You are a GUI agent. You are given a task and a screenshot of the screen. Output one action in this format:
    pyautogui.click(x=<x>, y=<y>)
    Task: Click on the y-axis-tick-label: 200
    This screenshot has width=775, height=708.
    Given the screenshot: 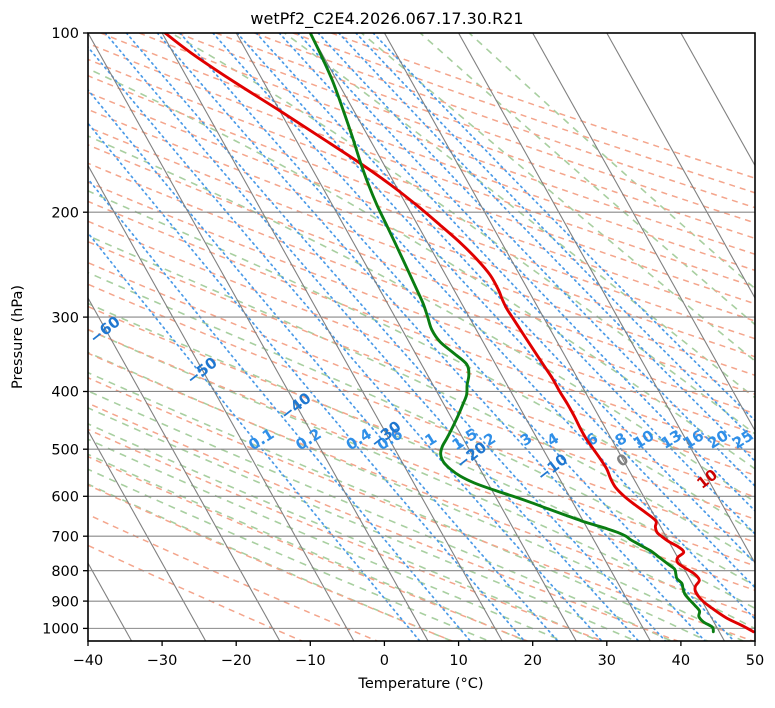 What is the action you would take?
    pyautogui.click(x=65, y=213)
    